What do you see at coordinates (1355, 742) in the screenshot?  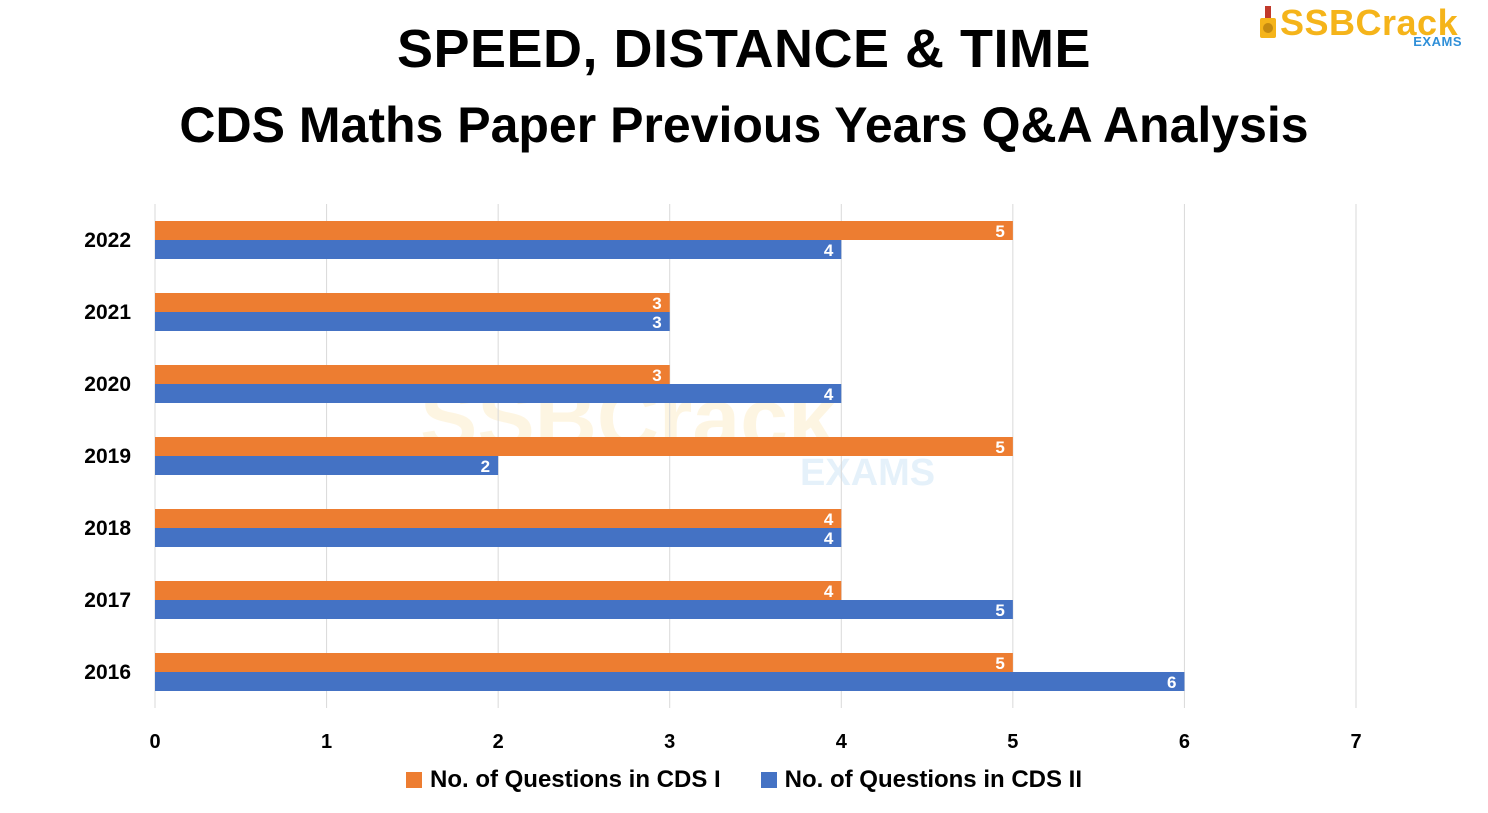 I see `x-tick-label: 7` at bounding box center [1355, 742].